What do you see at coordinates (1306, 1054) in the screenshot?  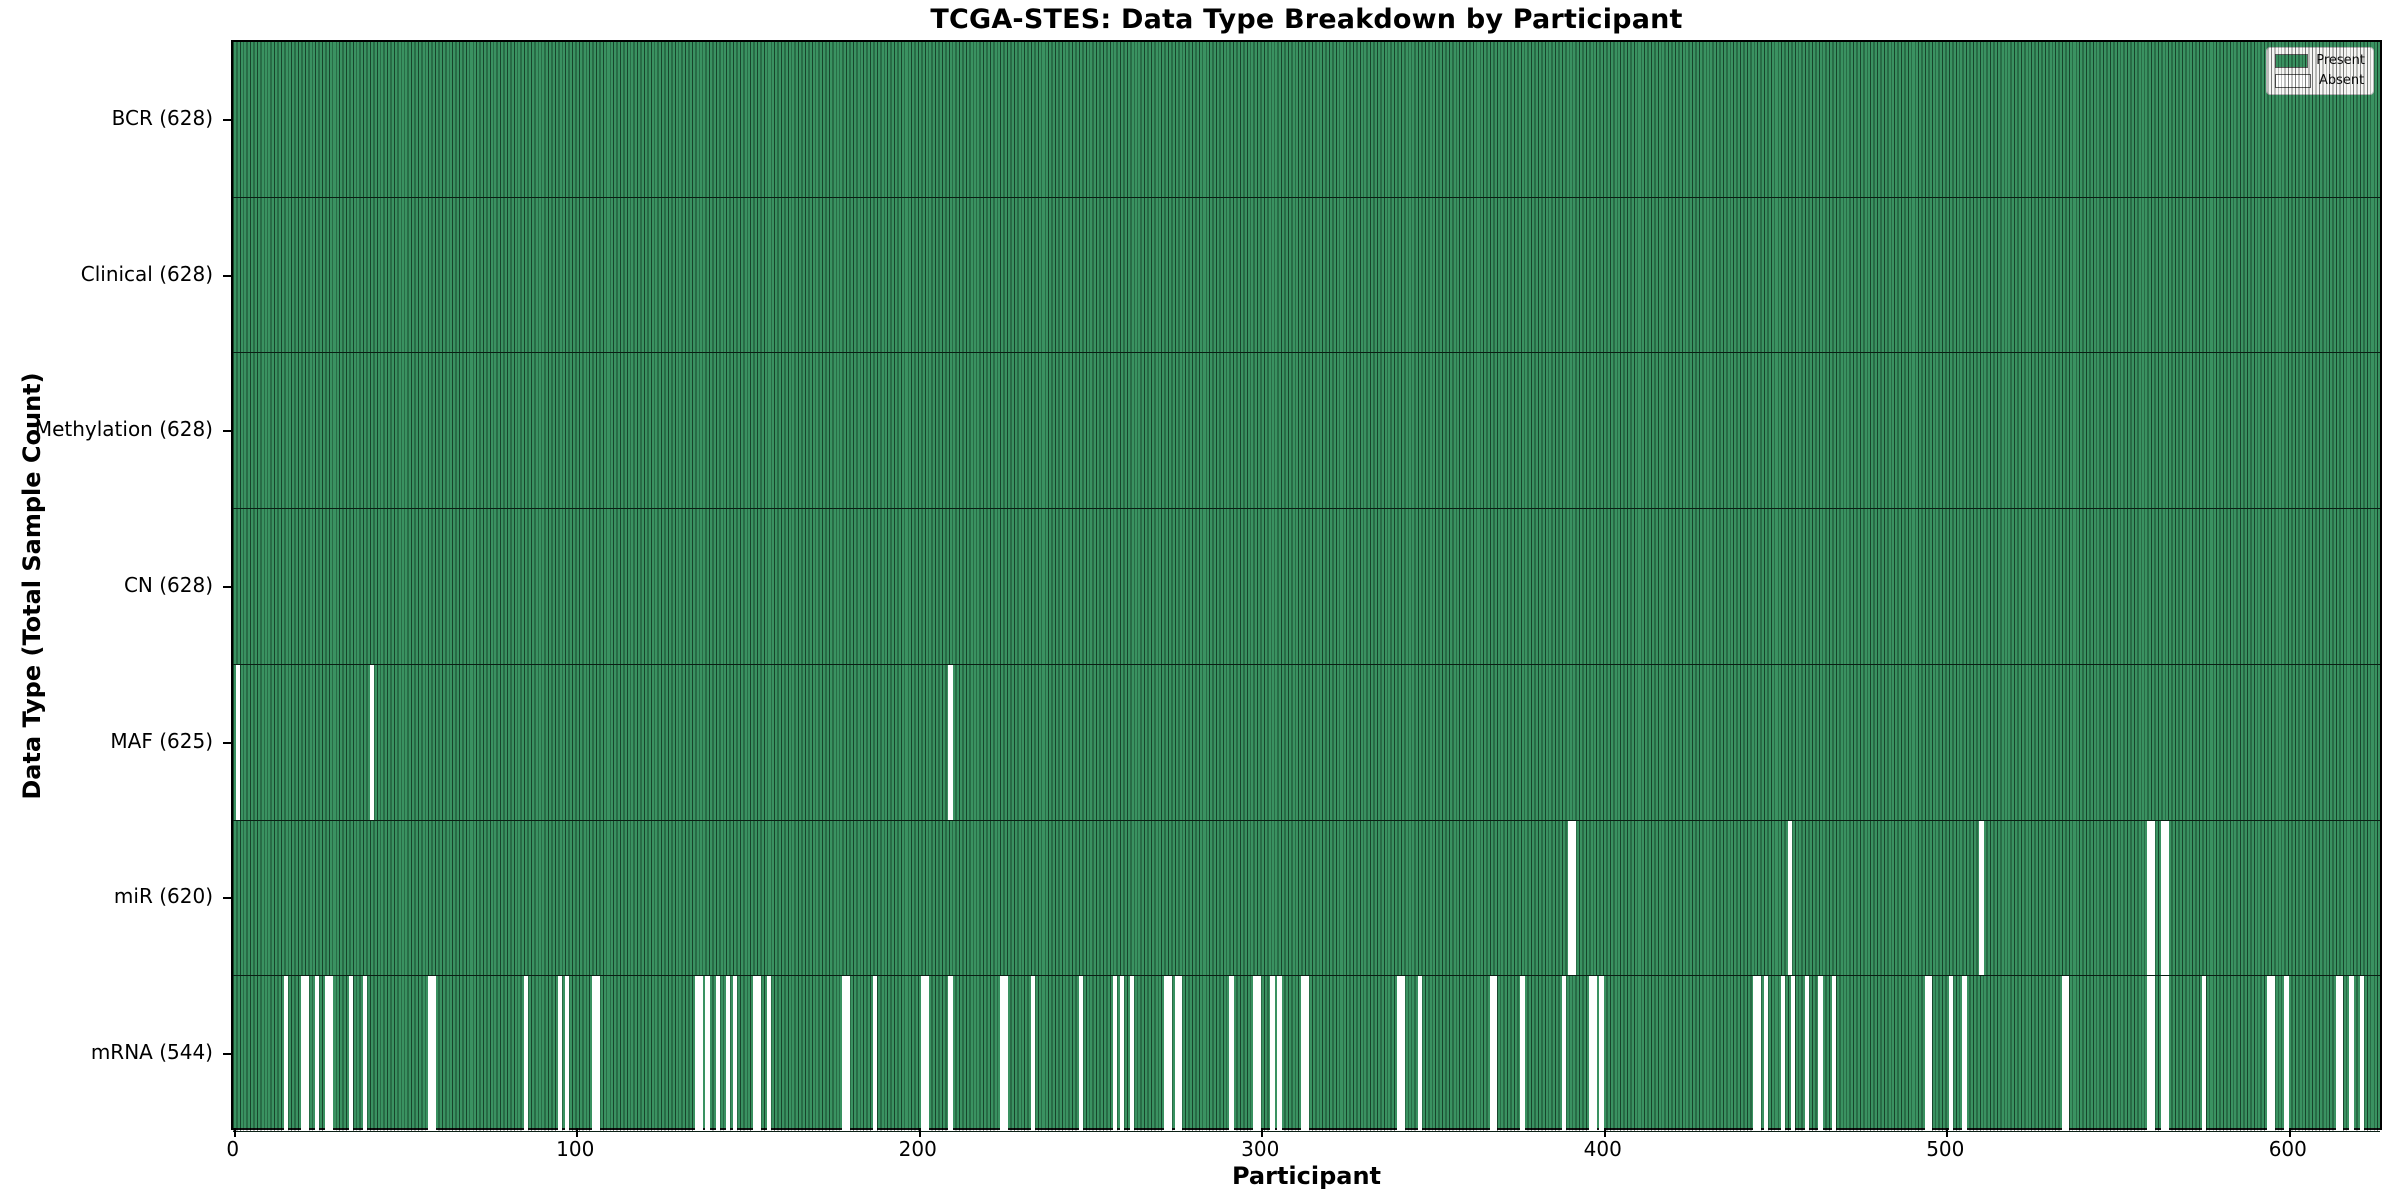 I see `heatmap-row-mrna` at bounding box center [1306, 1054].